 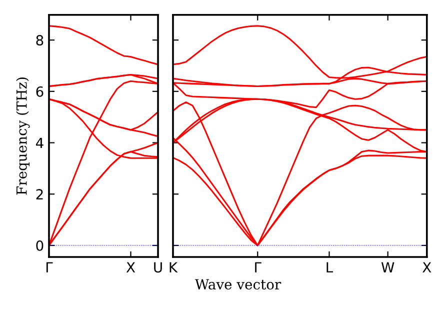 What do you see at coordinates (40, 245) in the screenshot?
I see `y-tick-label: 0` at bounding box center [40, 245].